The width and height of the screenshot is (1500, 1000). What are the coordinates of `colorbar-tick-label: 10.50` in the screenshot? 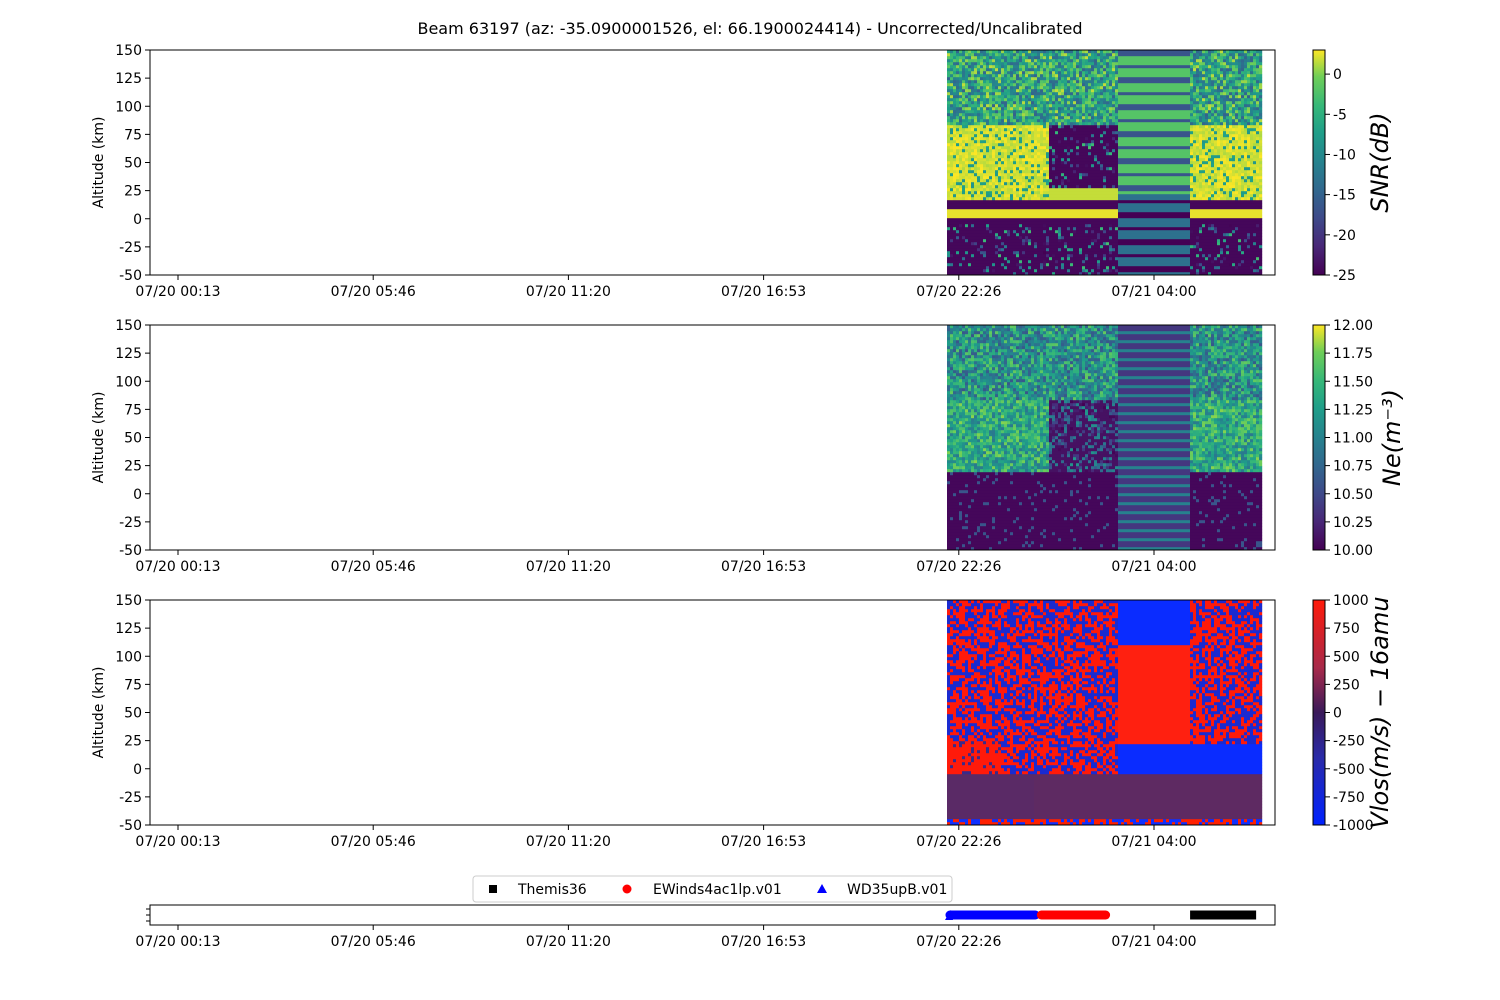 It's located at (1353, 495).